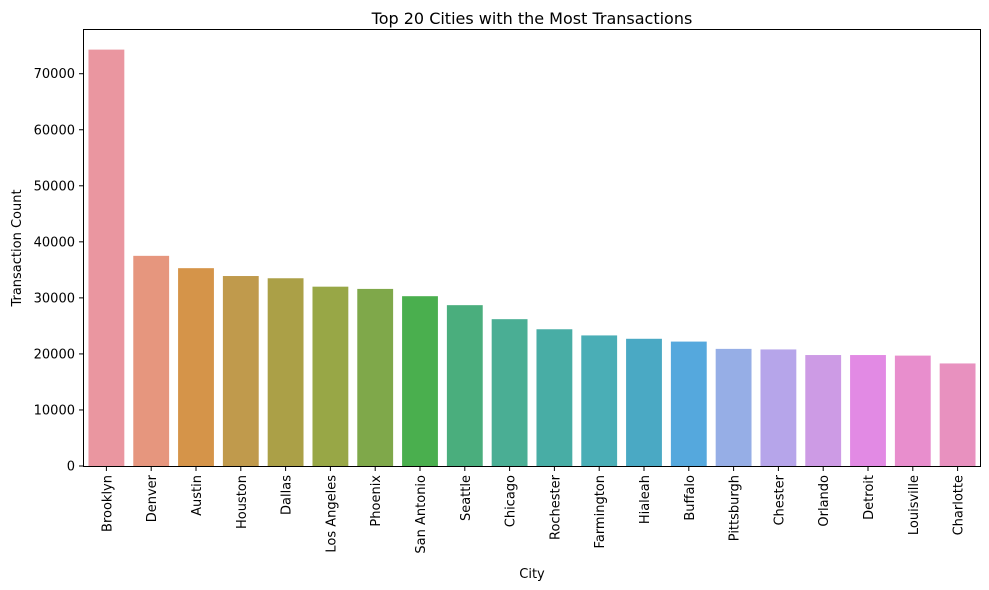 The width and height of the screenshot is (989, 590). What do you see at coordinates (54, 410) in the screenshot?
I see `y-tick-label: 10000` at bounding box center [54, 410].